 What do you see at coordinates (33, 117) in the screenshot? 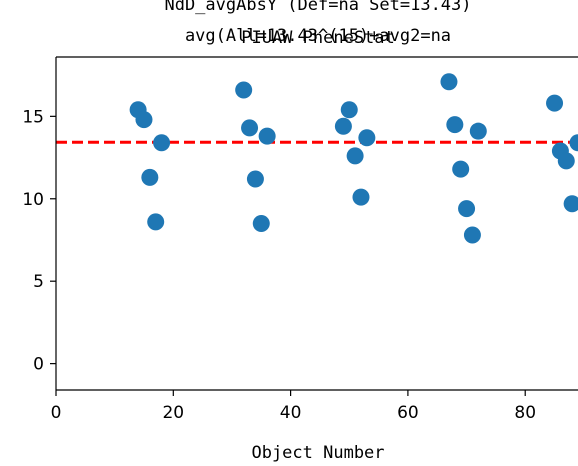
I see `y-tick-label: 15` at bounding box center [33, 117].